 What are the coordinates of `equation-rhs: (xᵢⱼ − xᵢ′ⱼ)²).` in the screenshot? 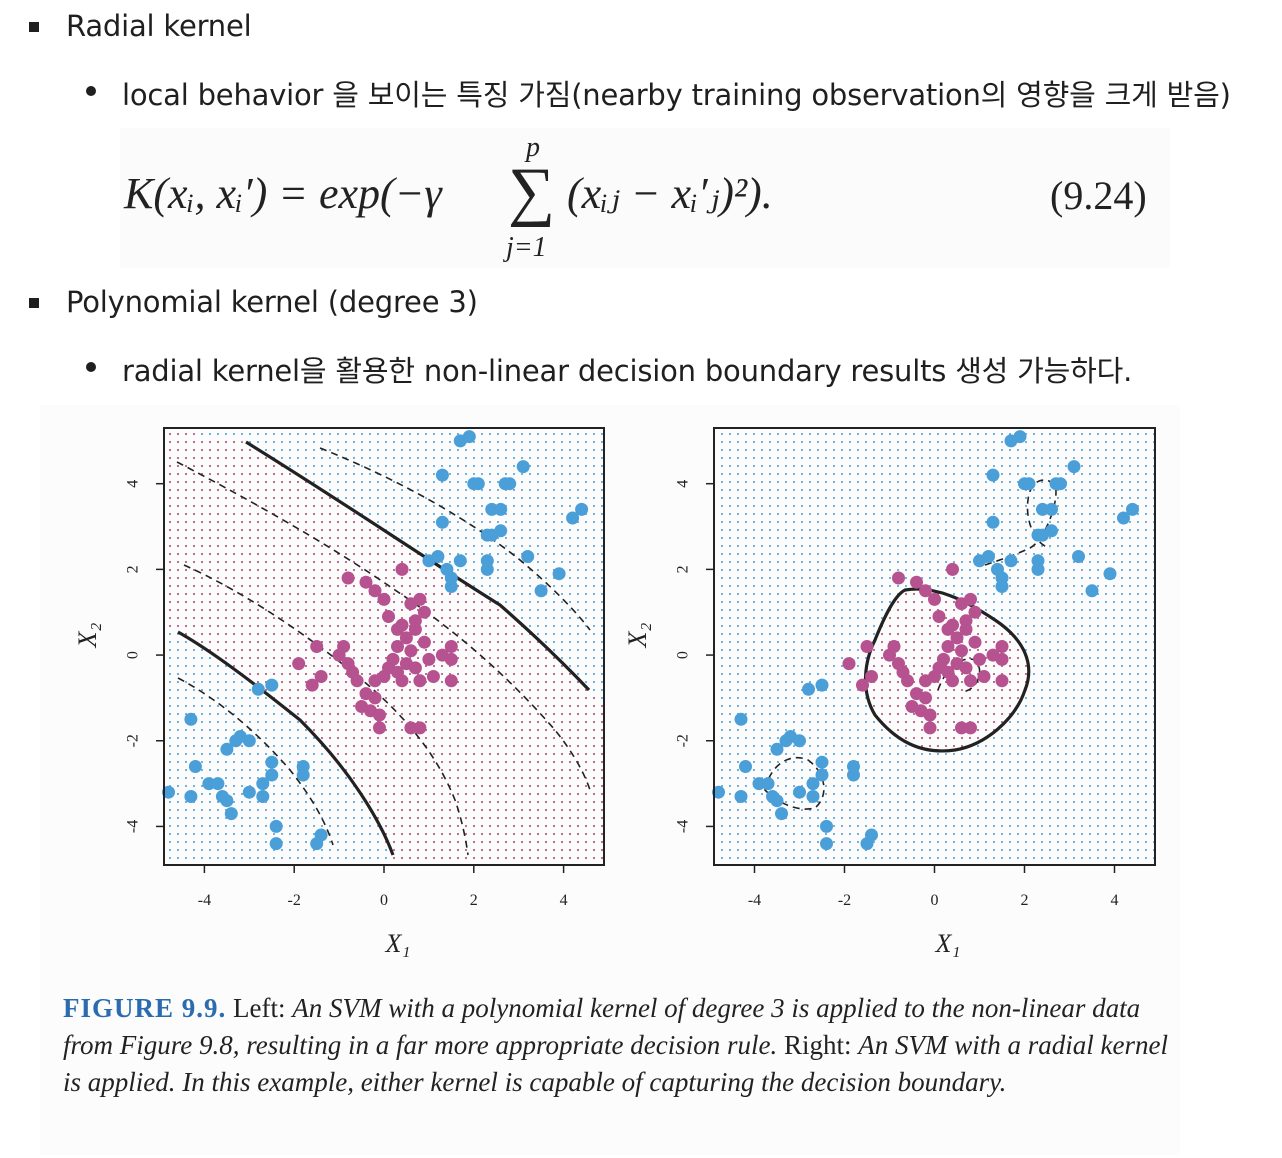 It's located at (670, 193).